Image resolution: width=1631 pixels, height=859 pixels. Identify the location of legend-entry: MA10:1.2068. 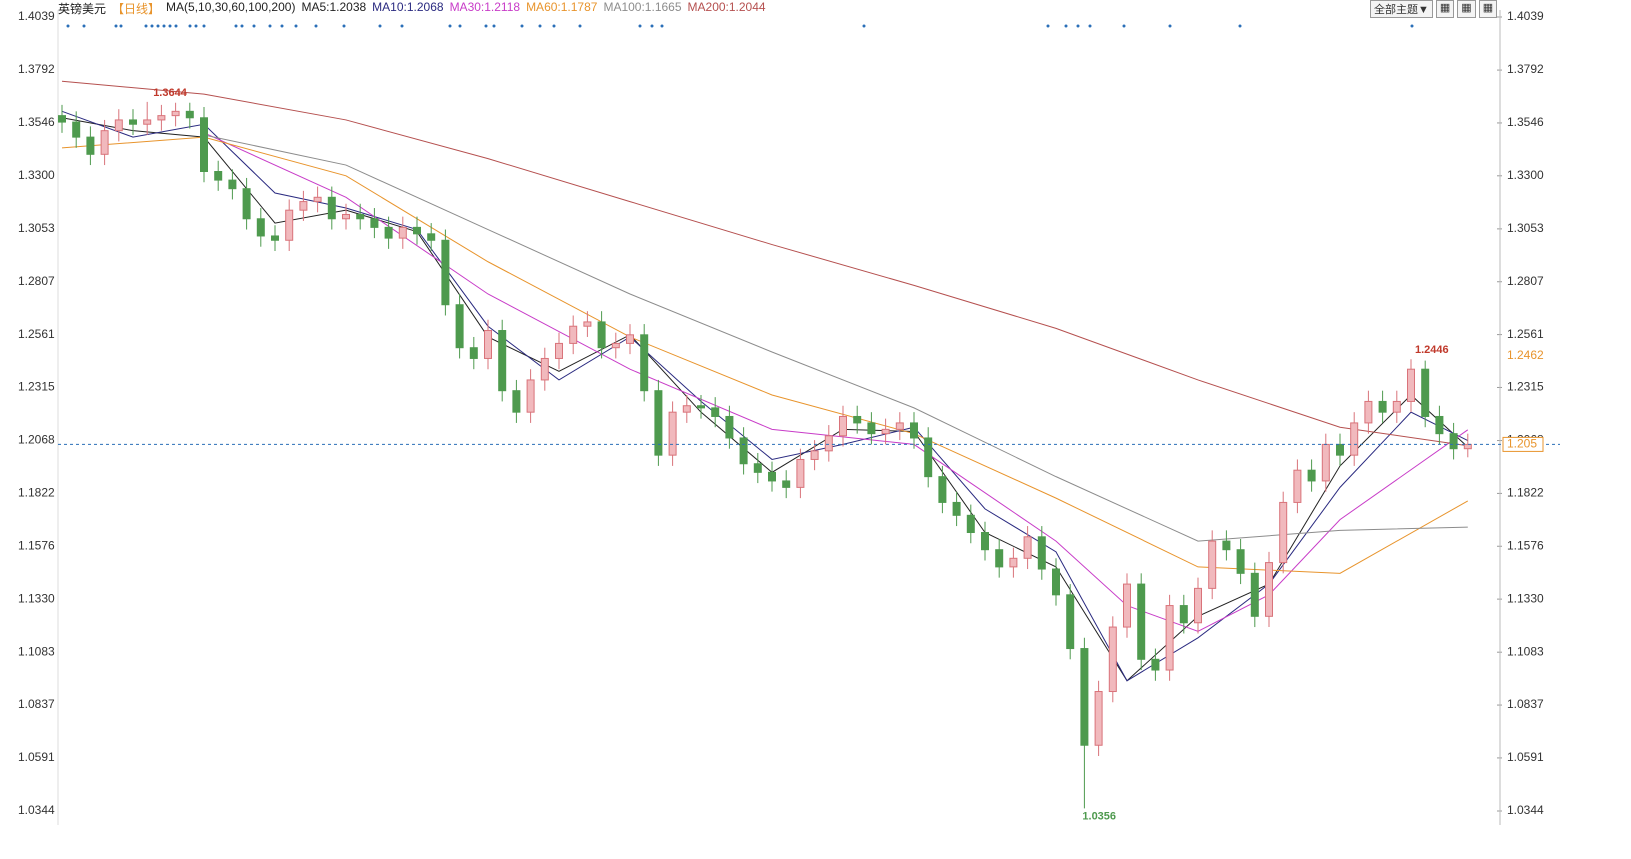
(408, 7).